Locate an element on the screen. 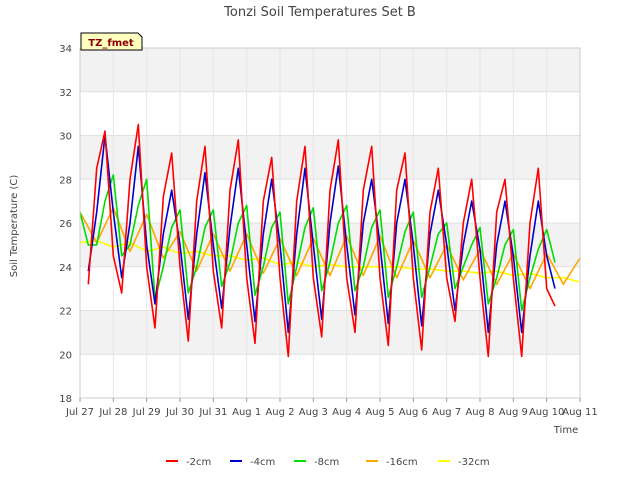  x-axis-label: Time is located at coordinates (565, 430).